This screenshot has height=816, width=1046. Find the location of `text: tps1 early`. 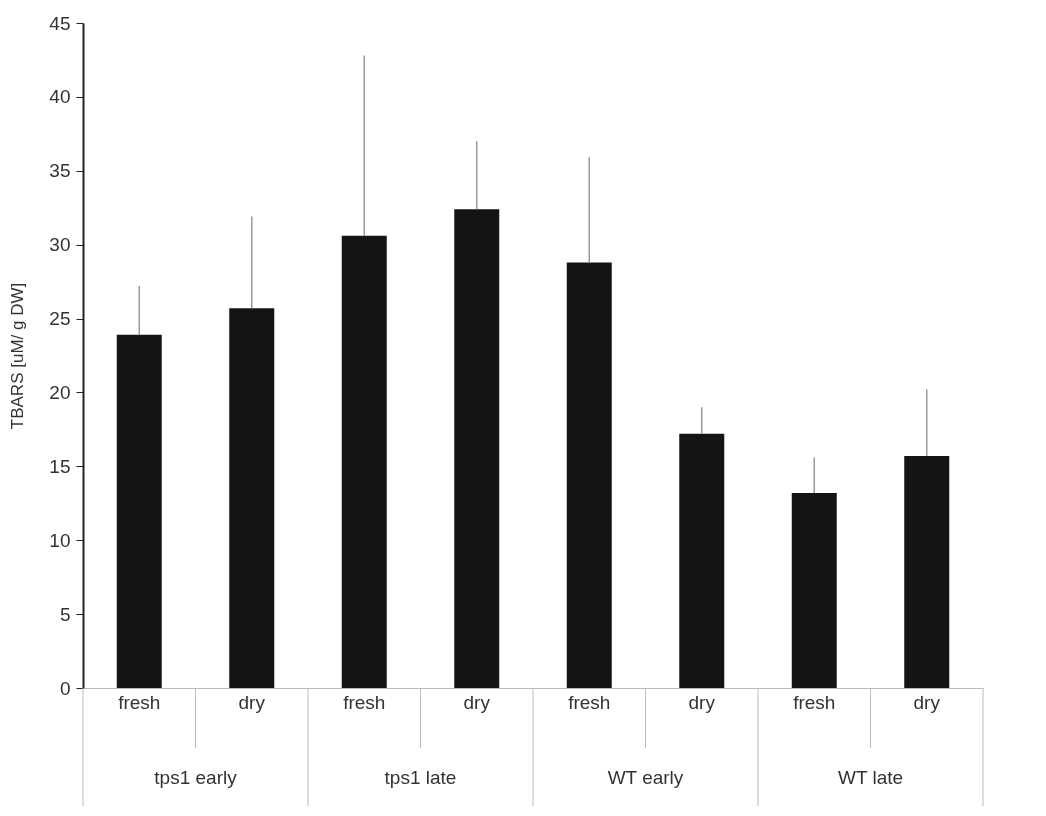

text: tps1 early is located at coordinates (196, 777).